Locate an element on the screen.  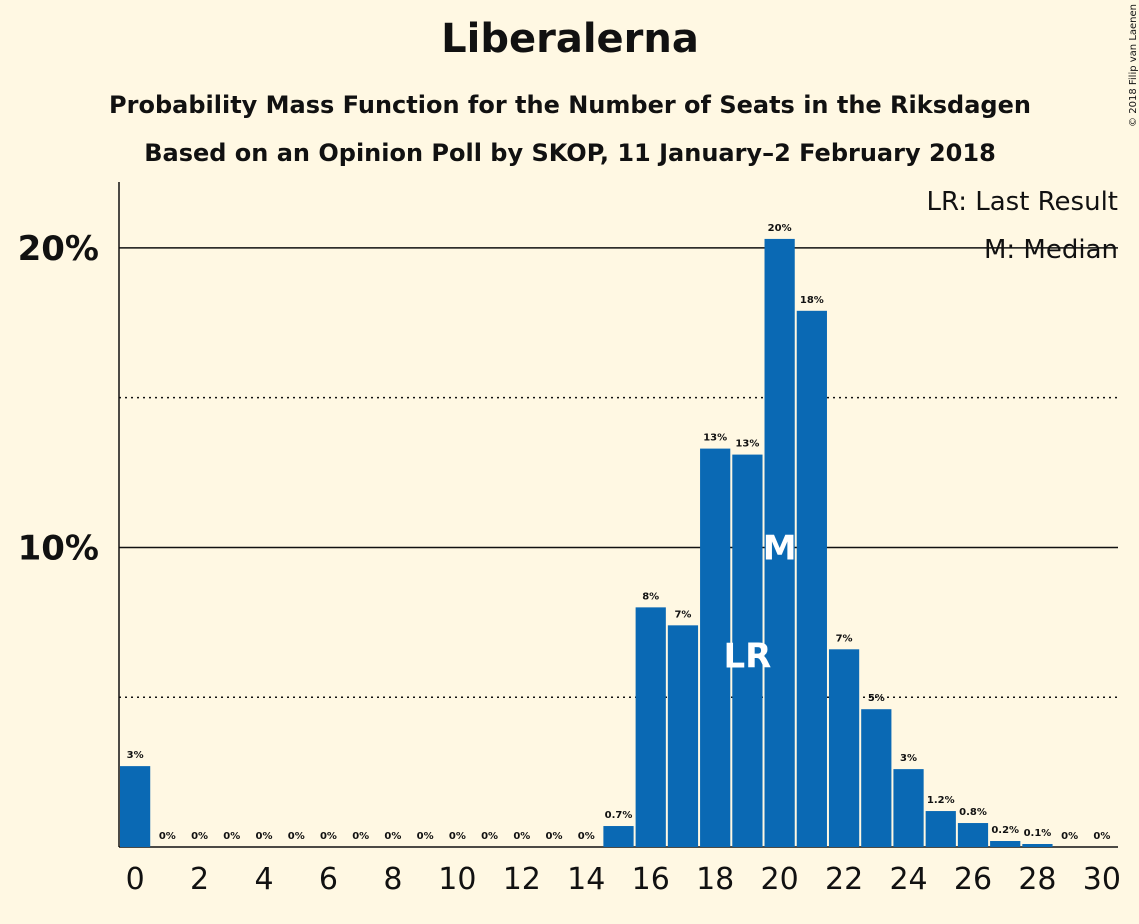
x-tick-label: 26 is located at coordinates (973, 879).